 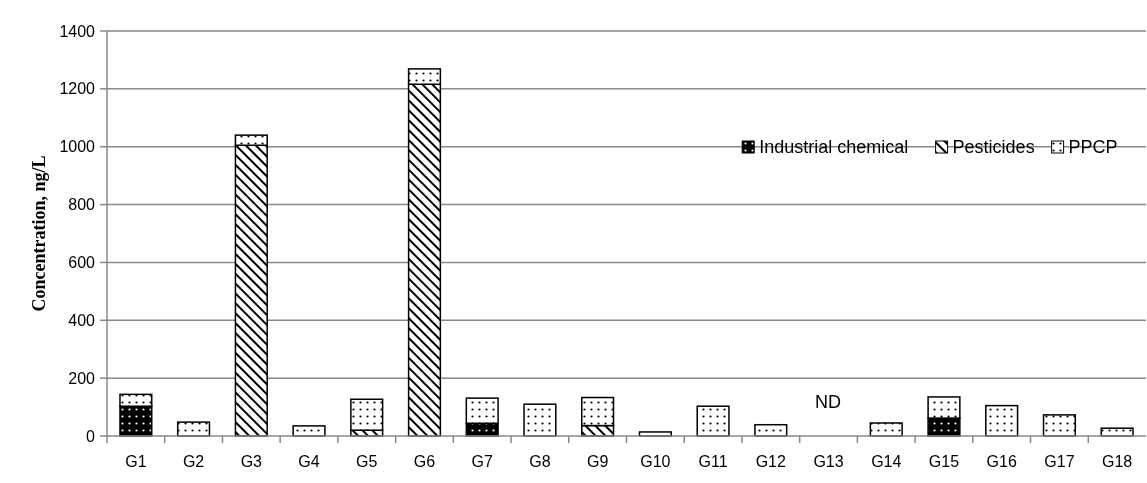 I want to click on legend-label: Industrial chemical, so click(x=834, y=147).